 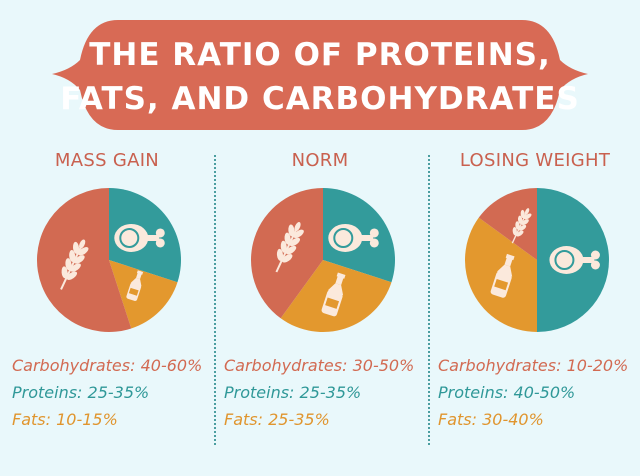 What do you see at coordinates (507, 392) in the screenshot?
I see `proteins-label: Proteins: 40-50%` at bounding box center [507, 392].